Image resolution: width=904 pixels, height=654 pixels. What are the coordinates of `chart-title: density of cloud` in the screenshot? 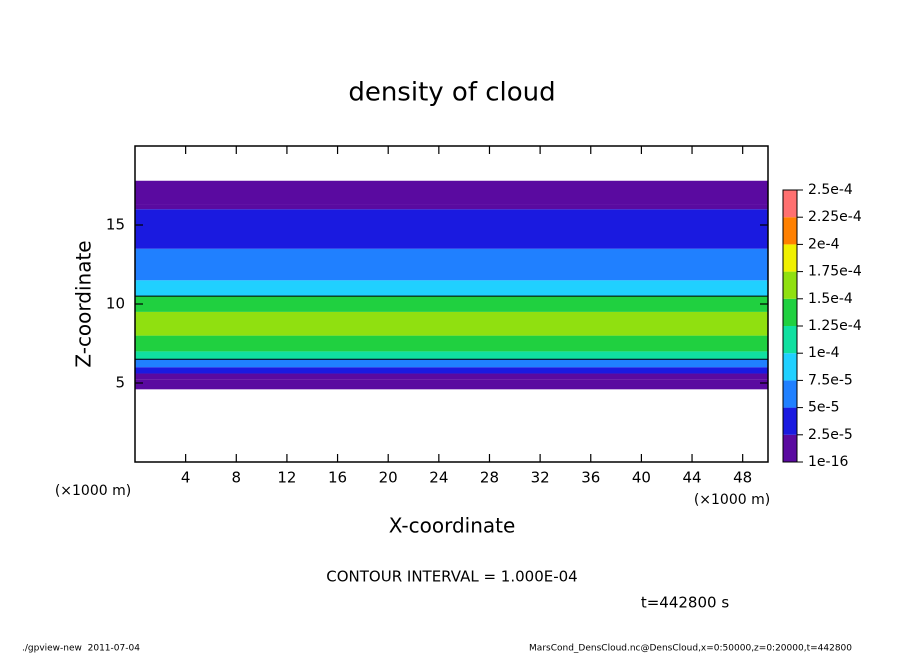 It's located at (451, 93).